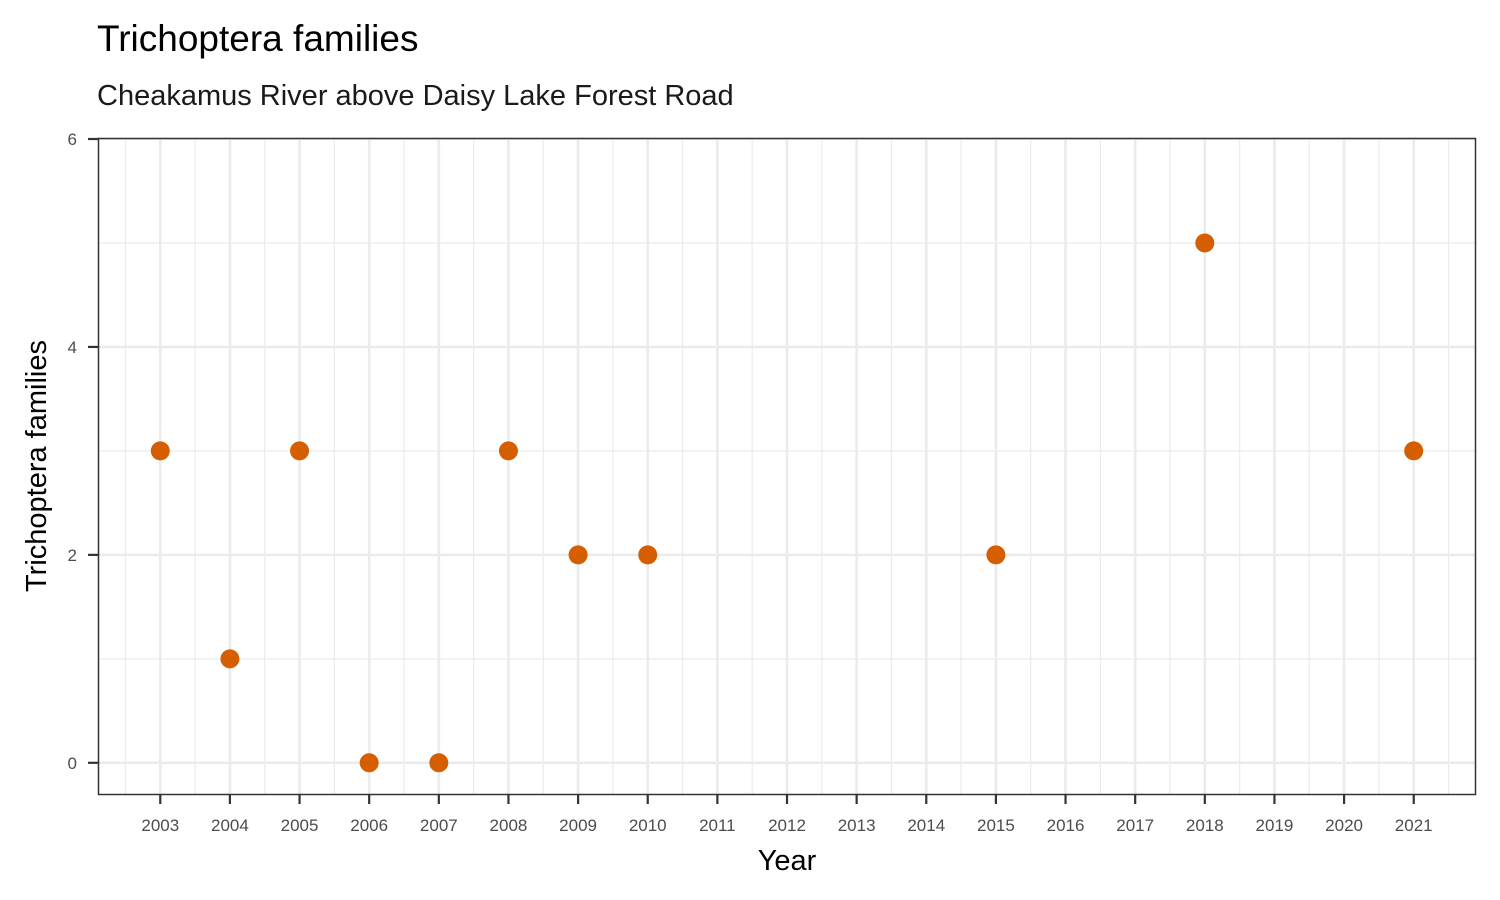  Describe the element at coordinates (160, 825) in the screenshot. I see `x-tick-label: 2003` at that location.